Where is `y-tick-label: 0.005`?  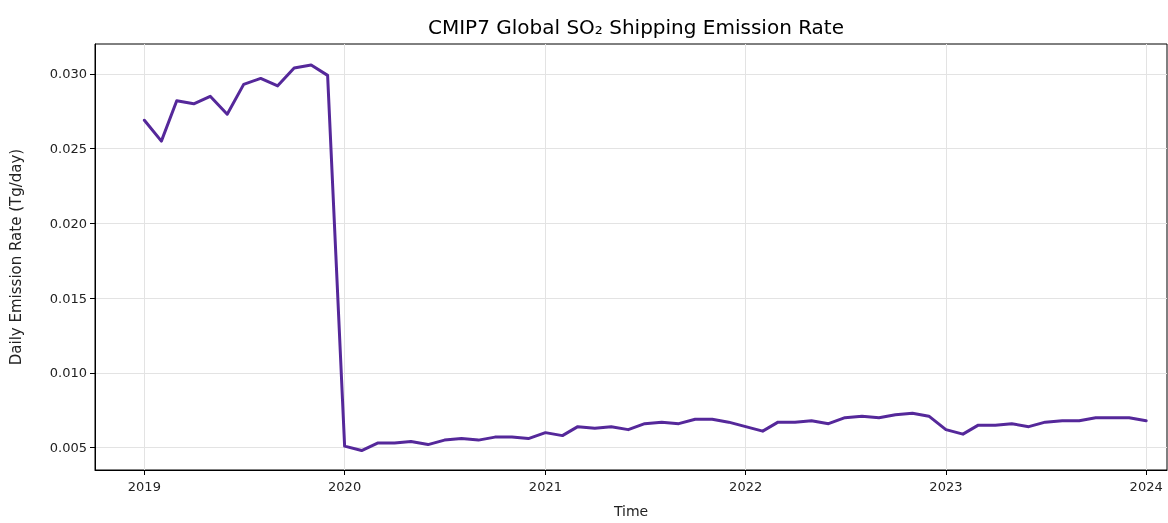 y-tick-label: 0.005 is located at coordinates (68, 448).